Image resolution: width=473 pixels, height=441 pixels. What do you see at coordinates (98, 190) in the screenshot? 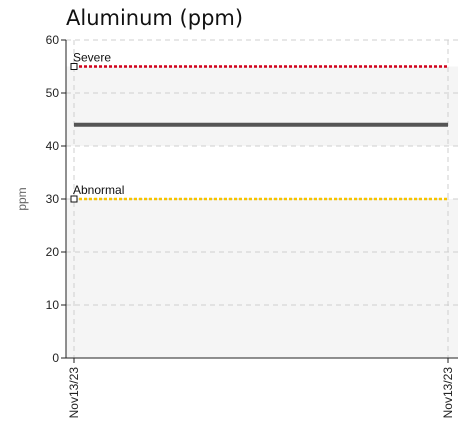
I see `threshold-label: Abnormal` at bounding box center [98, 190].